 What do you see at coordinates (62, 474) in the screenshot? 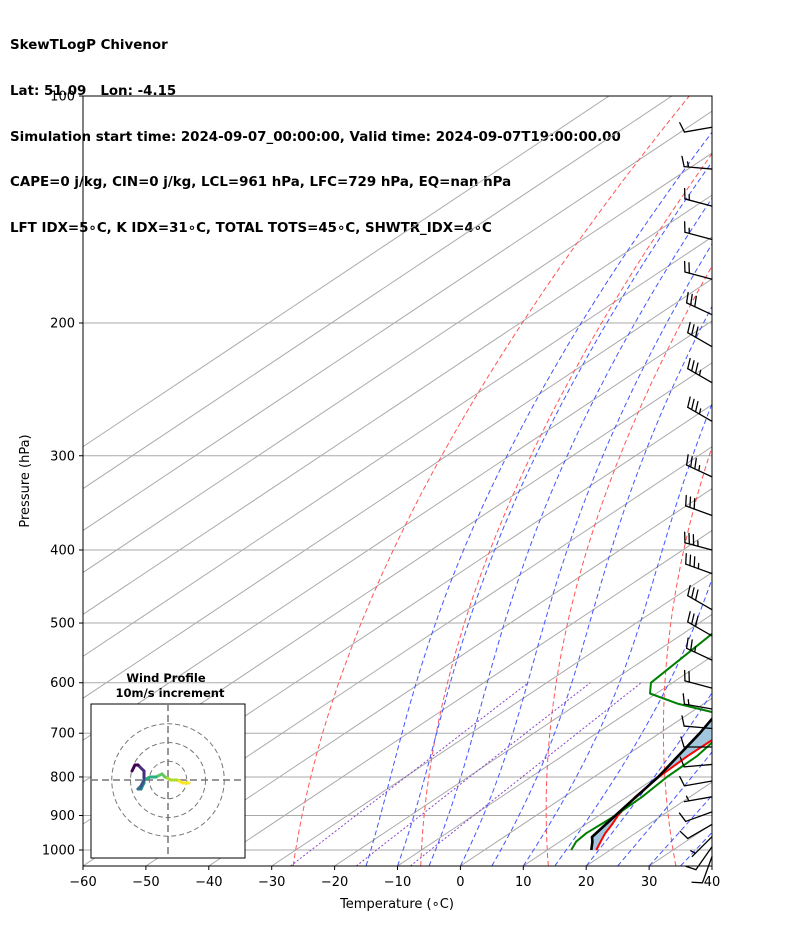
I see `y-axis-ticks: 1000 900 800 700 600 500 400 300 200 100` at bounding box center [62, 474].